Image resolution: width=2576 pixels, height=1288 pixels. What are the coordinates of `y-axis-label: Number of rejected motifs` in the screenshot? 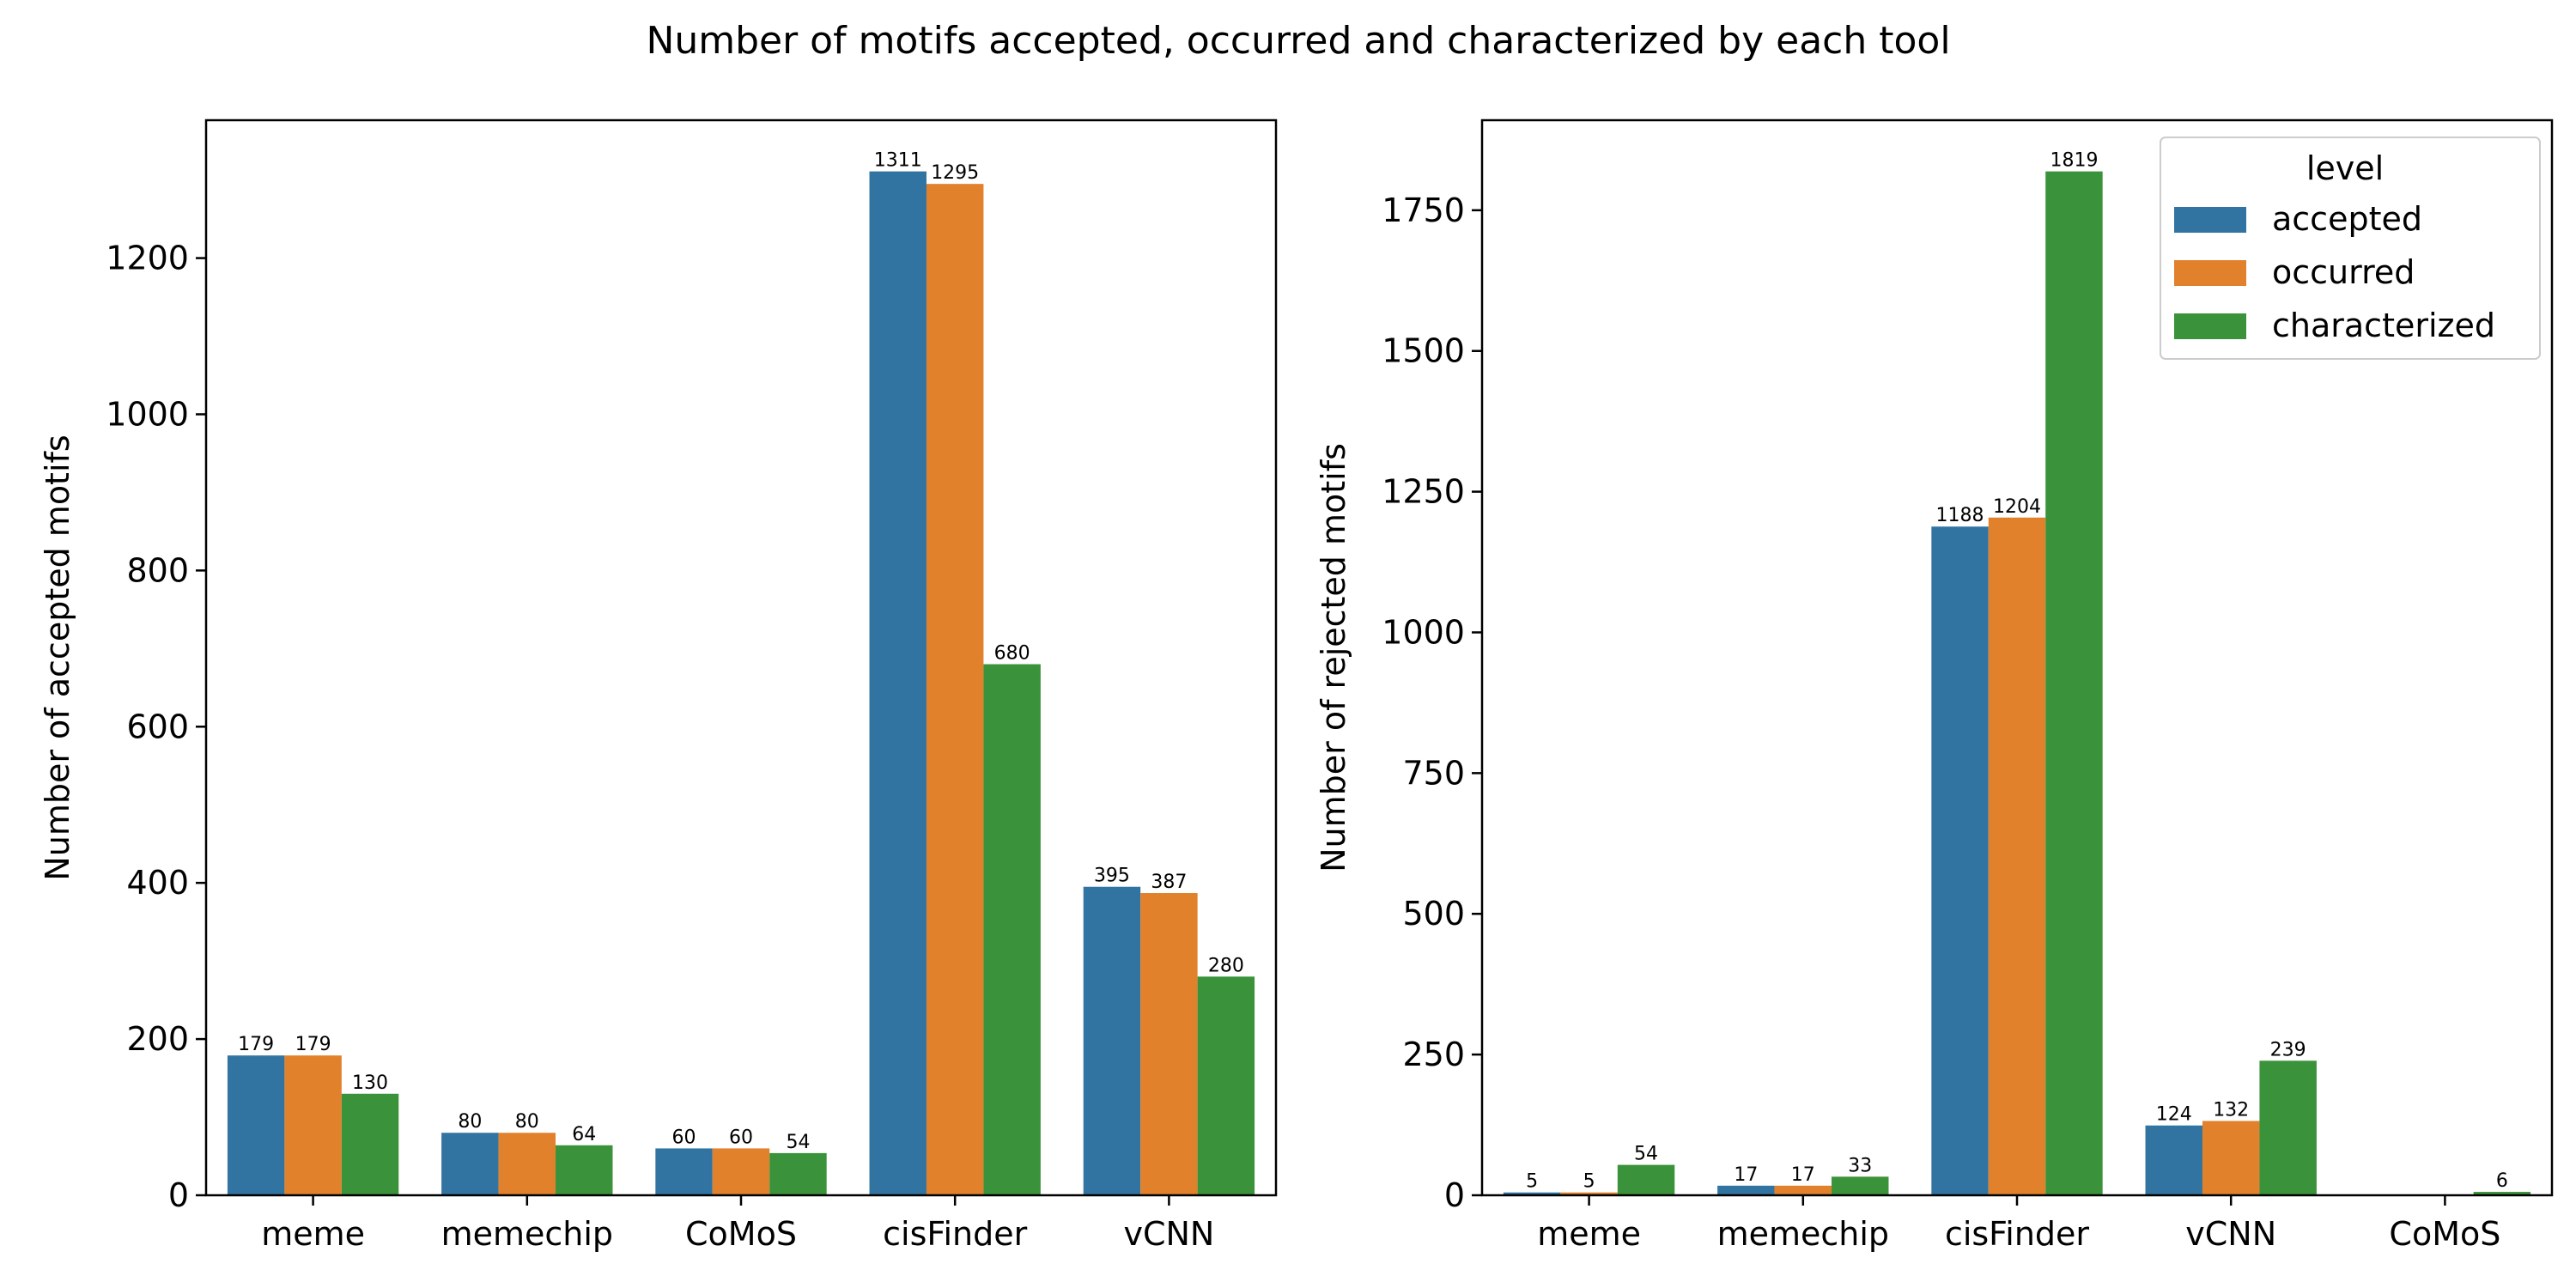 It's located at (1334, 658).